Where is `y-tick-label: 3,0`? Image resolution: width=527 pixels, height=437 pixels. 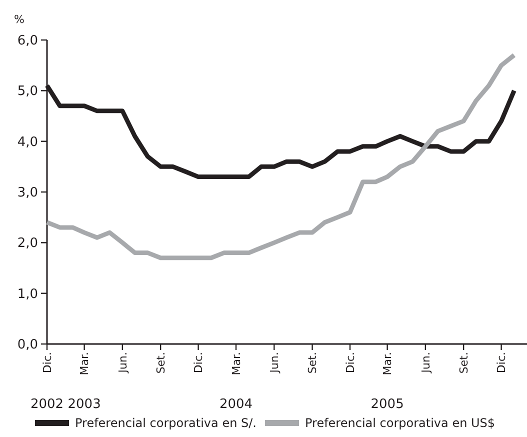
y-tick-label: 3,0 is located at coordinates (27, 193).